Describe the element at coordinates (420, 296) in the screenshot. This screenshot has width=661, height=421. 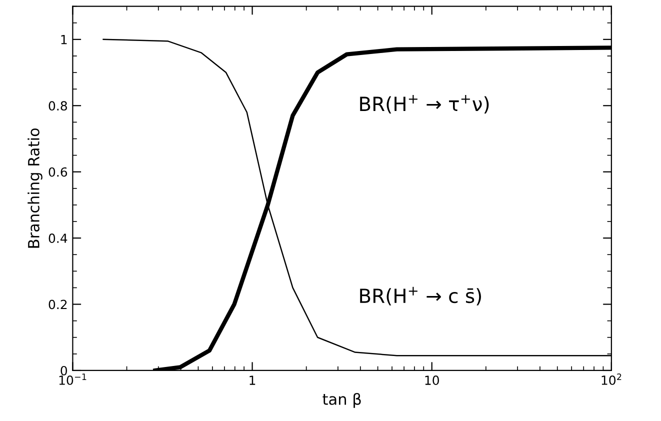
I see `text: BR(H$^{+}$ → c s̄)` at that location.